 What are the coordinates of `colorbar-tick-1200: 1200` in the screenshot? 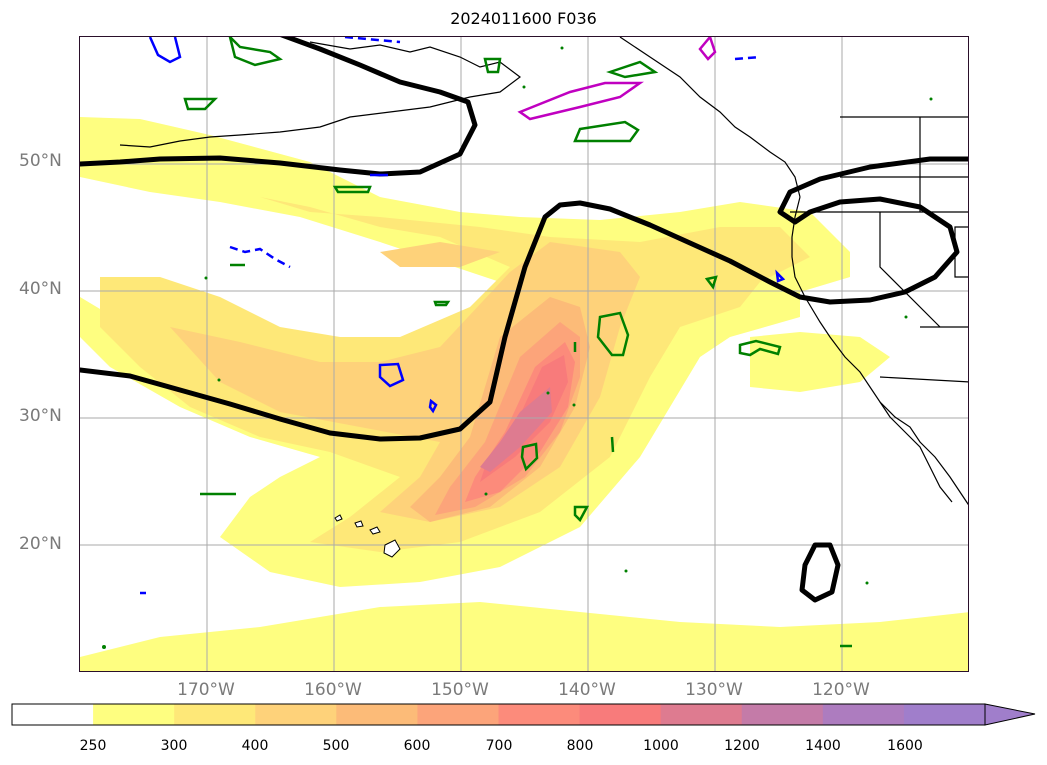 It's located at (742, 746).